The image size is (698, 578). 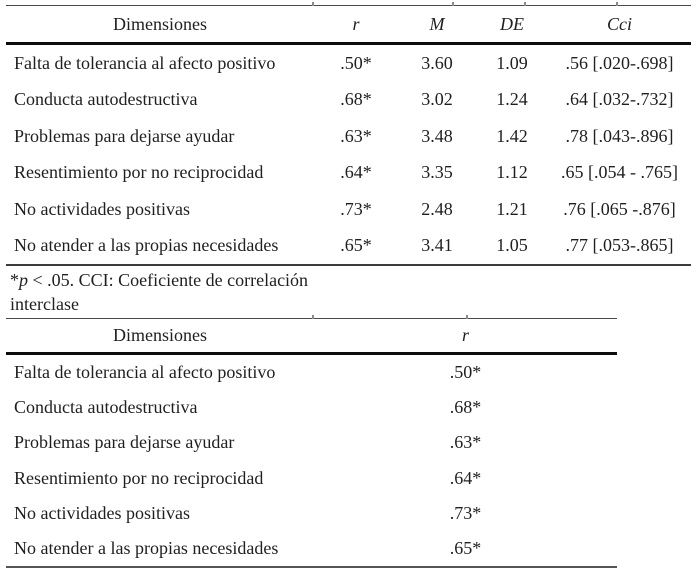 What do you see at coordinates (168, 280) in the screenshot?
I see `footnote-text: < .05. CCI: Coeficiente de correlación` at bounding box center [168, 280].